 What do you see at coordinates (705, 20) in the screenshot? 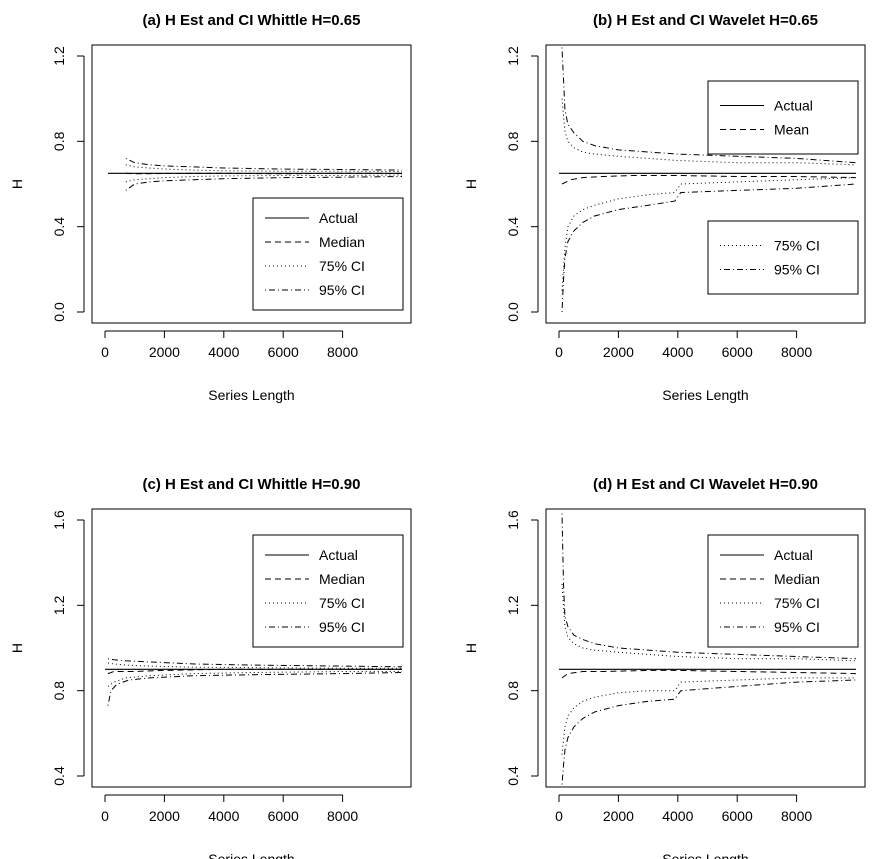
I see `chart-title: (b) H Est and CI Wavelet H=0.65` at bounding box center [705, 20].